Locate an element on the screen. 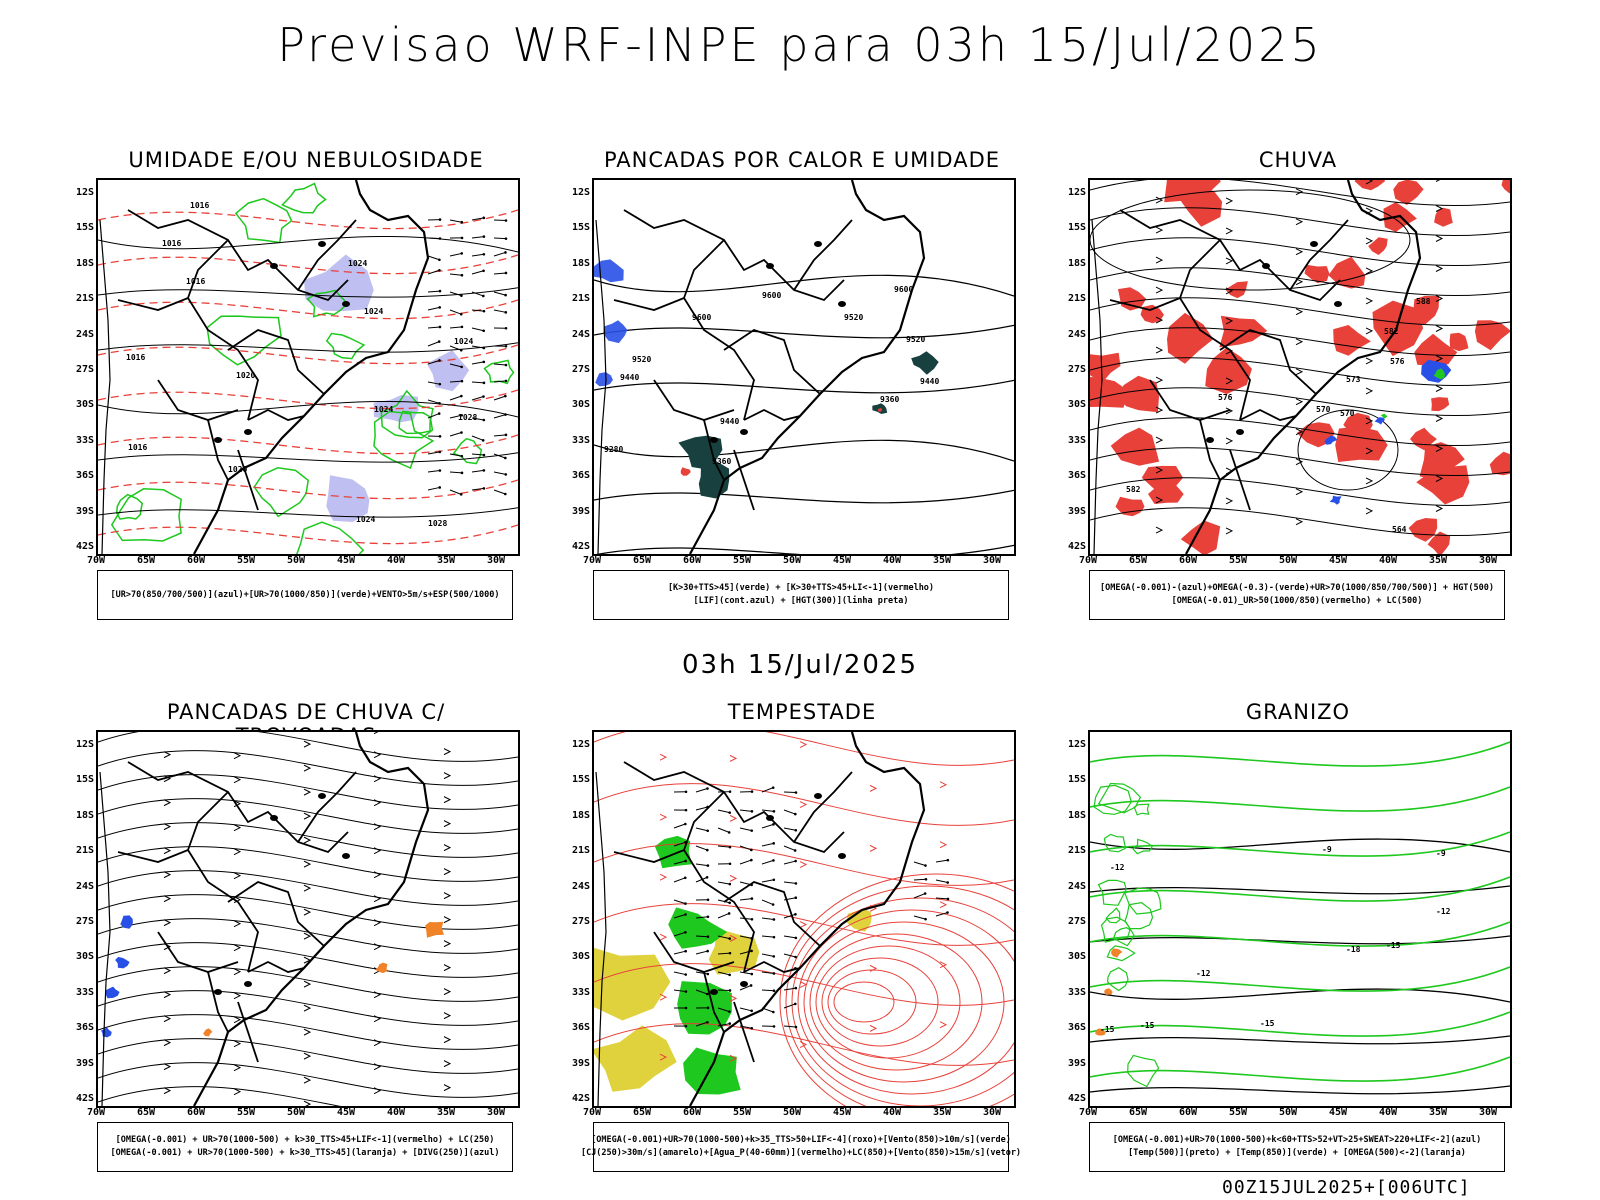  contour-label: 1028 is located at coordinates (467, 417).